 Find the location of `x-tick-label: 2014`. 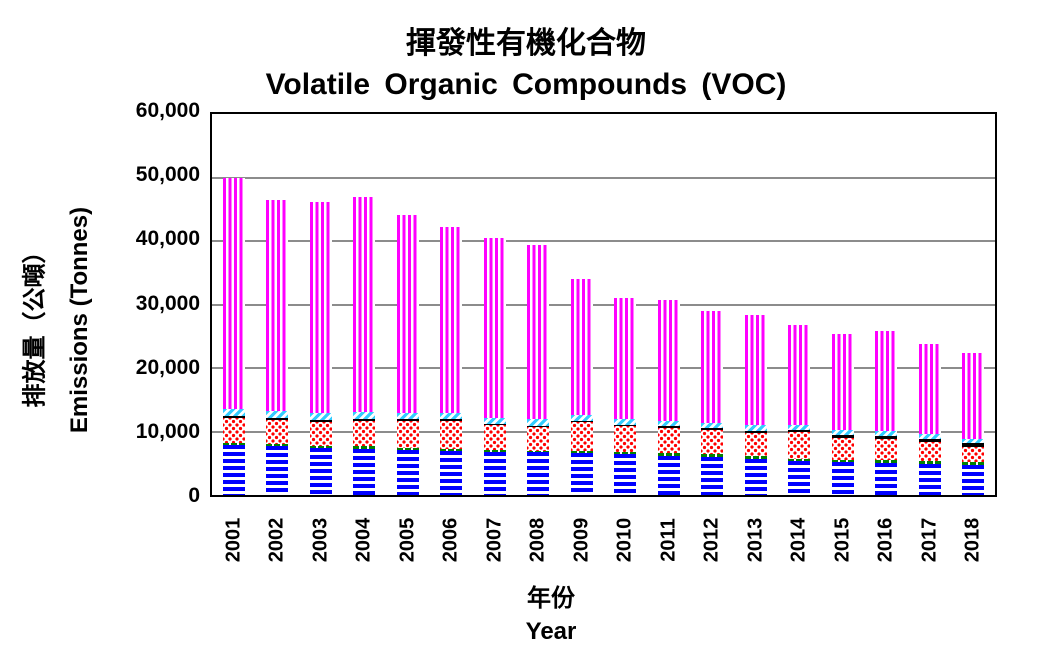

x-tick-label: 2014 is located at coordinates (798, 540).